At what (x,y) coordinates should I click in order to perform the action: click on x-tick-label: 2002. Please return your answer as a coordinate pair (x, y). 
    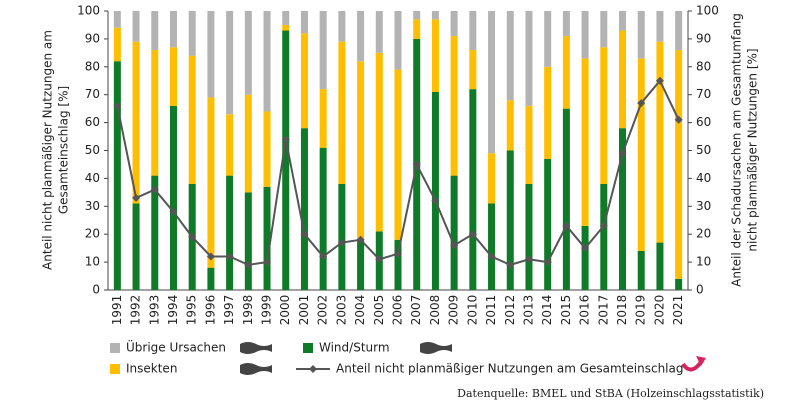
    Looking at the image, I should click on (323, 310).